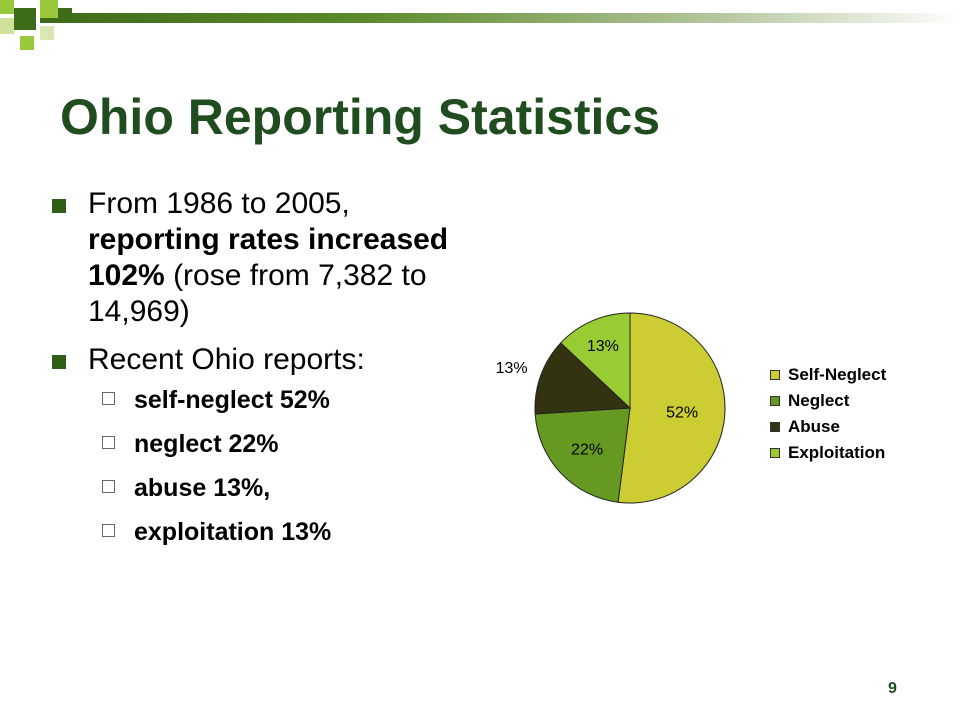 The width and height of the screenshot is (960, 720). Describe the element at coordinates (226, 359) in the screenshot. I see `bullet-text: Recent Ohio reports:` at that location.